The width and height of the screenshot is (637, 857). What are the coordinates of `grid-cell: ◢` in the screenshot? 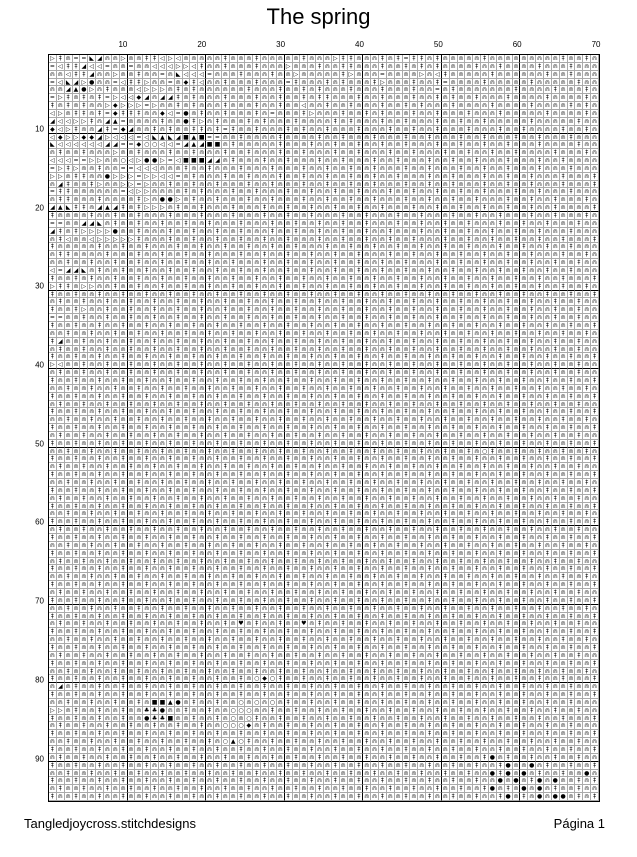 It's located at (131, 129).